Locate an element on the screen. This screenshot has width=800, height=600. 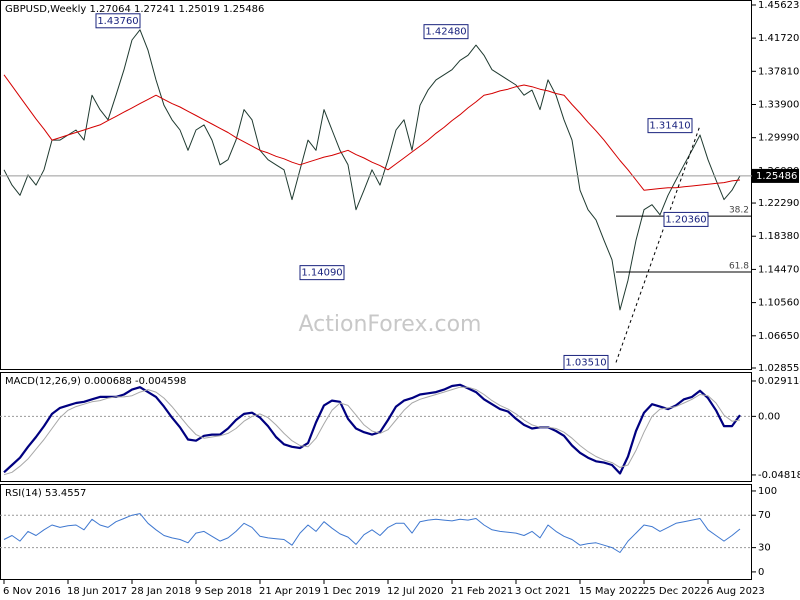
price-annotation: 1.20360 is located at coordinates (686, 219).